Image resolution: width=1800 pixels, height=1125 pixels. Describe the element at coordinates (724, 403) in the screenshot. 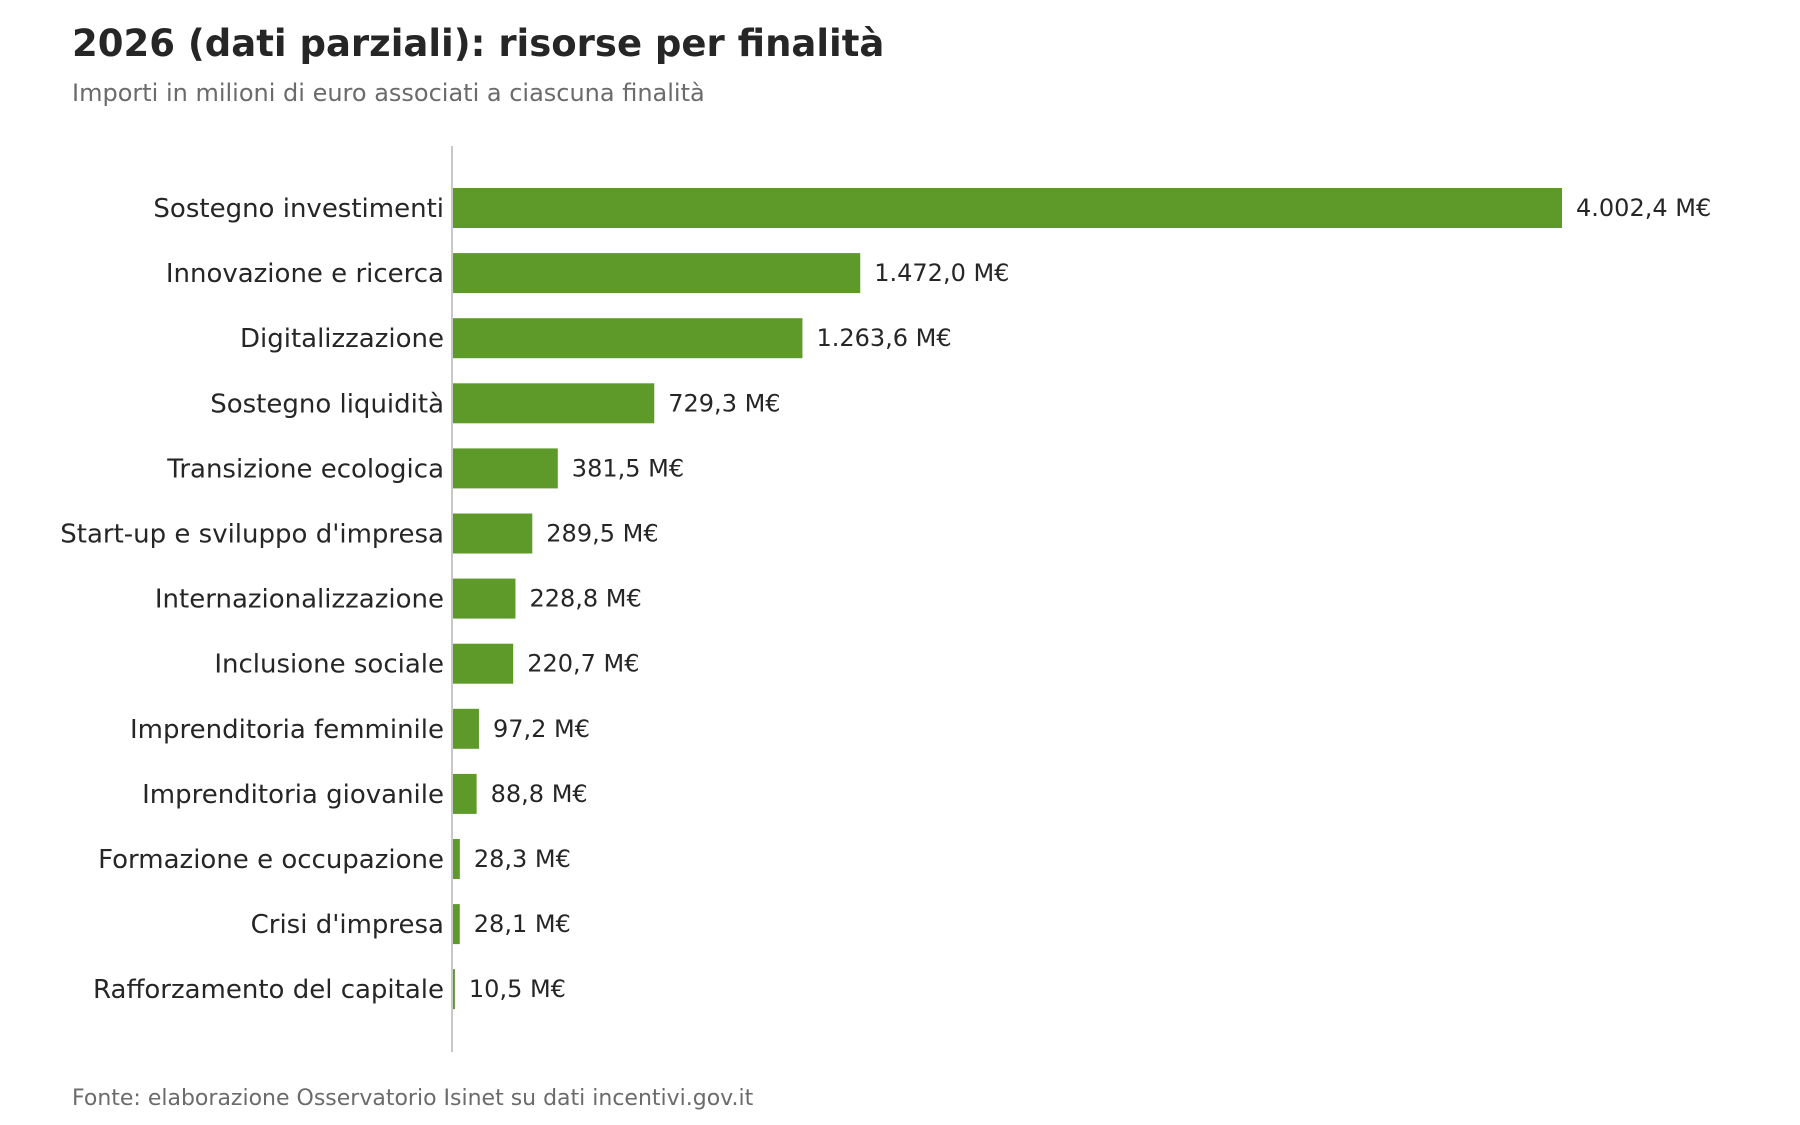

I see `value-label: 729,3 M€` at that location.